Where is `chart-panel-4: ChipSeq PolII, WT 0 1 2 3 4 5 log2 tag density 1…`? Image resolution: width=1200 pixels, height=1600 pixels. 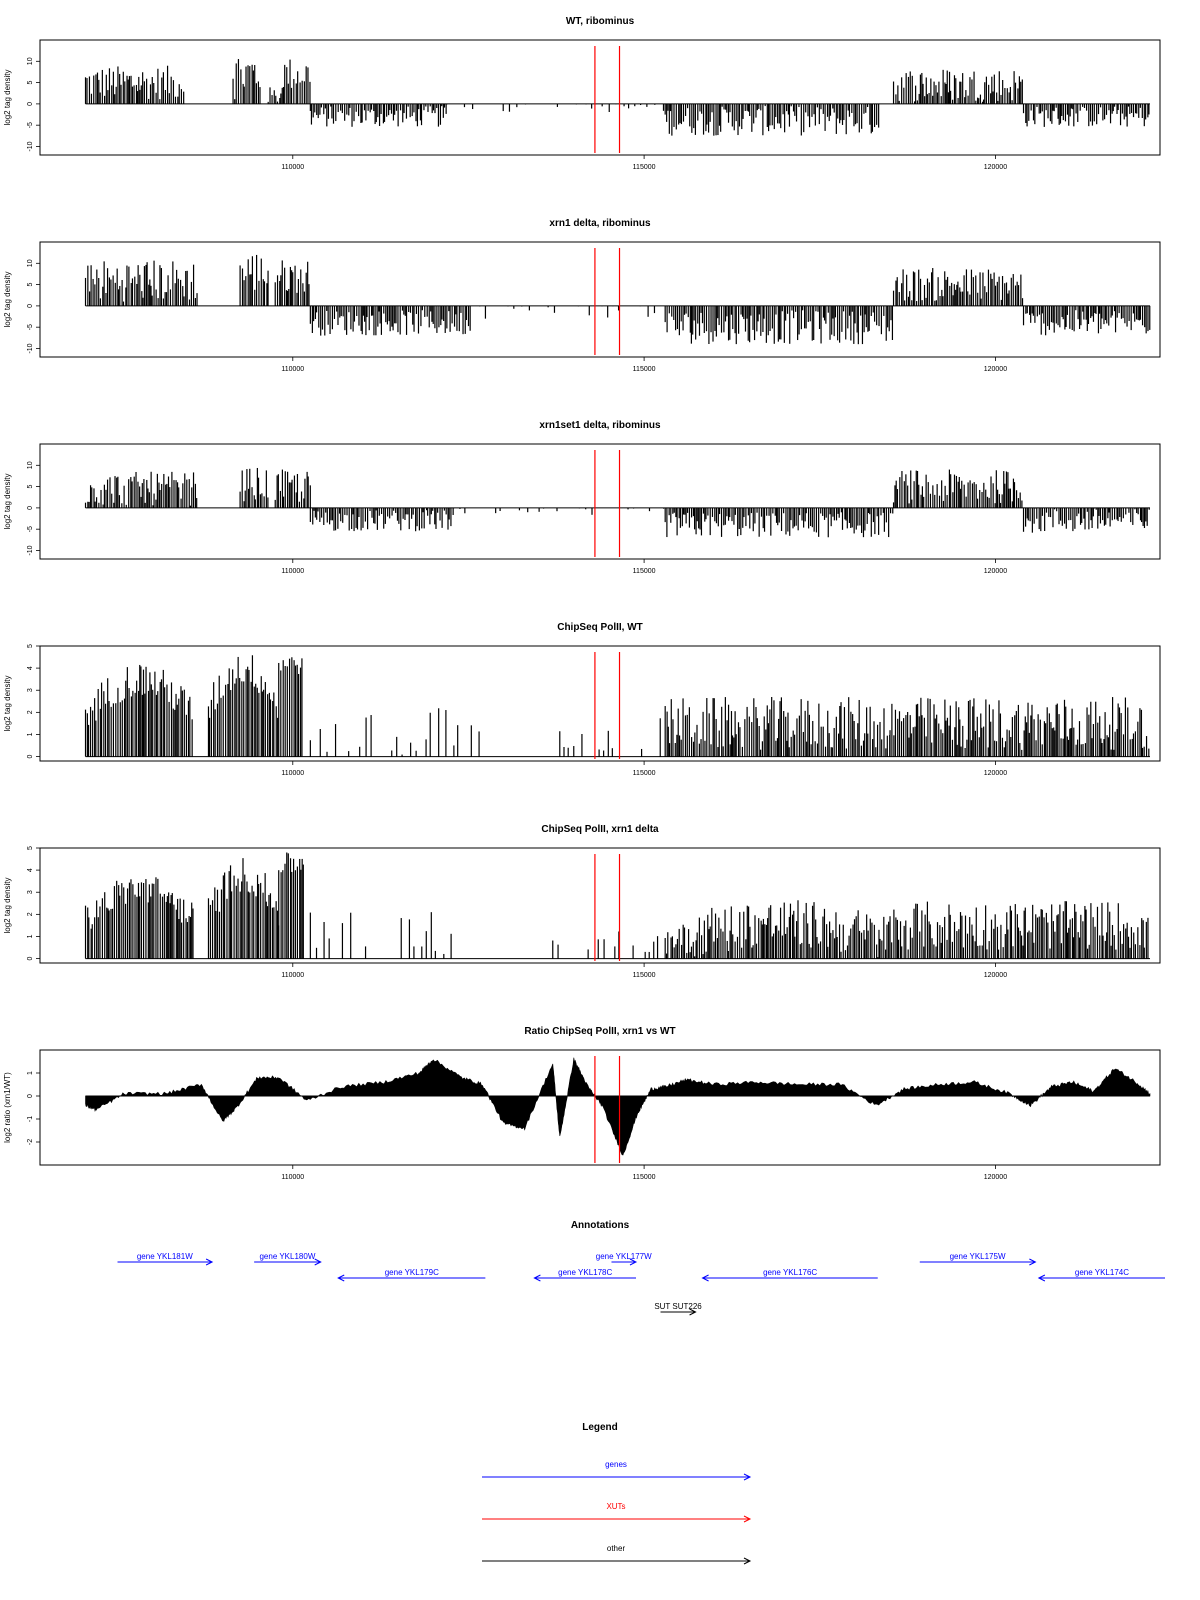 chart-panel-4: ChipSeq PolII, WT 0 1 2 3 4 5 log2 tag density 1… is located at coordinates (582, 699).